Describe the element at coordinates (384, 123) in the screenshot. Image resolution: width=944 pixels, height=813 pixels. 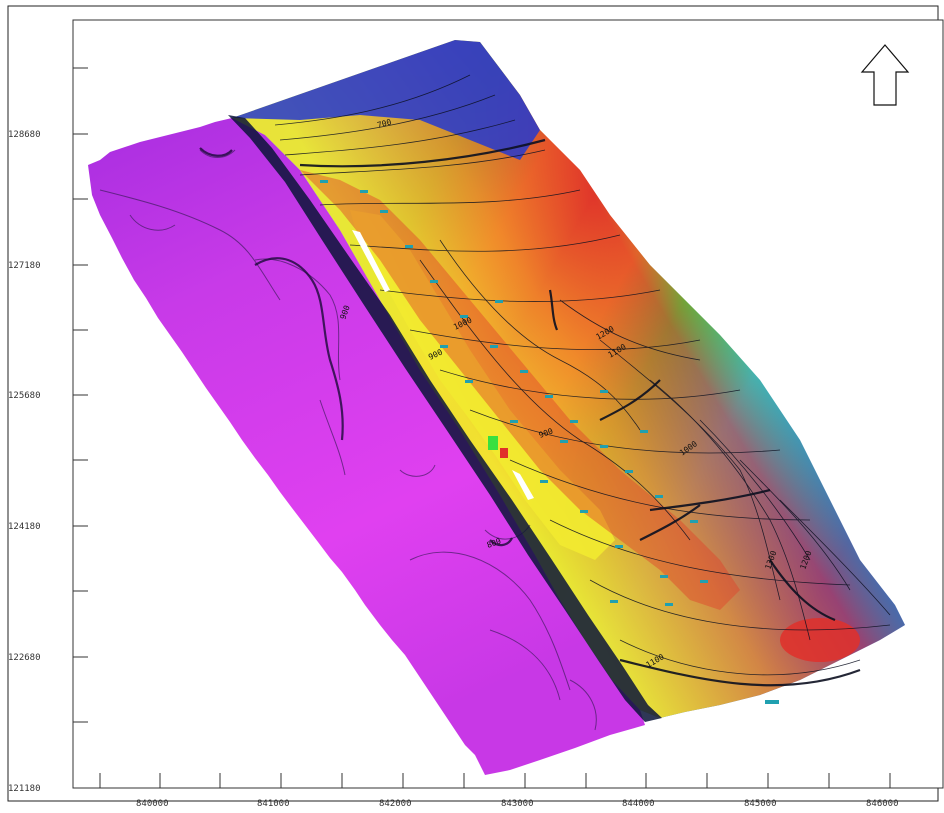
I see `contour-label: 700` at that location.